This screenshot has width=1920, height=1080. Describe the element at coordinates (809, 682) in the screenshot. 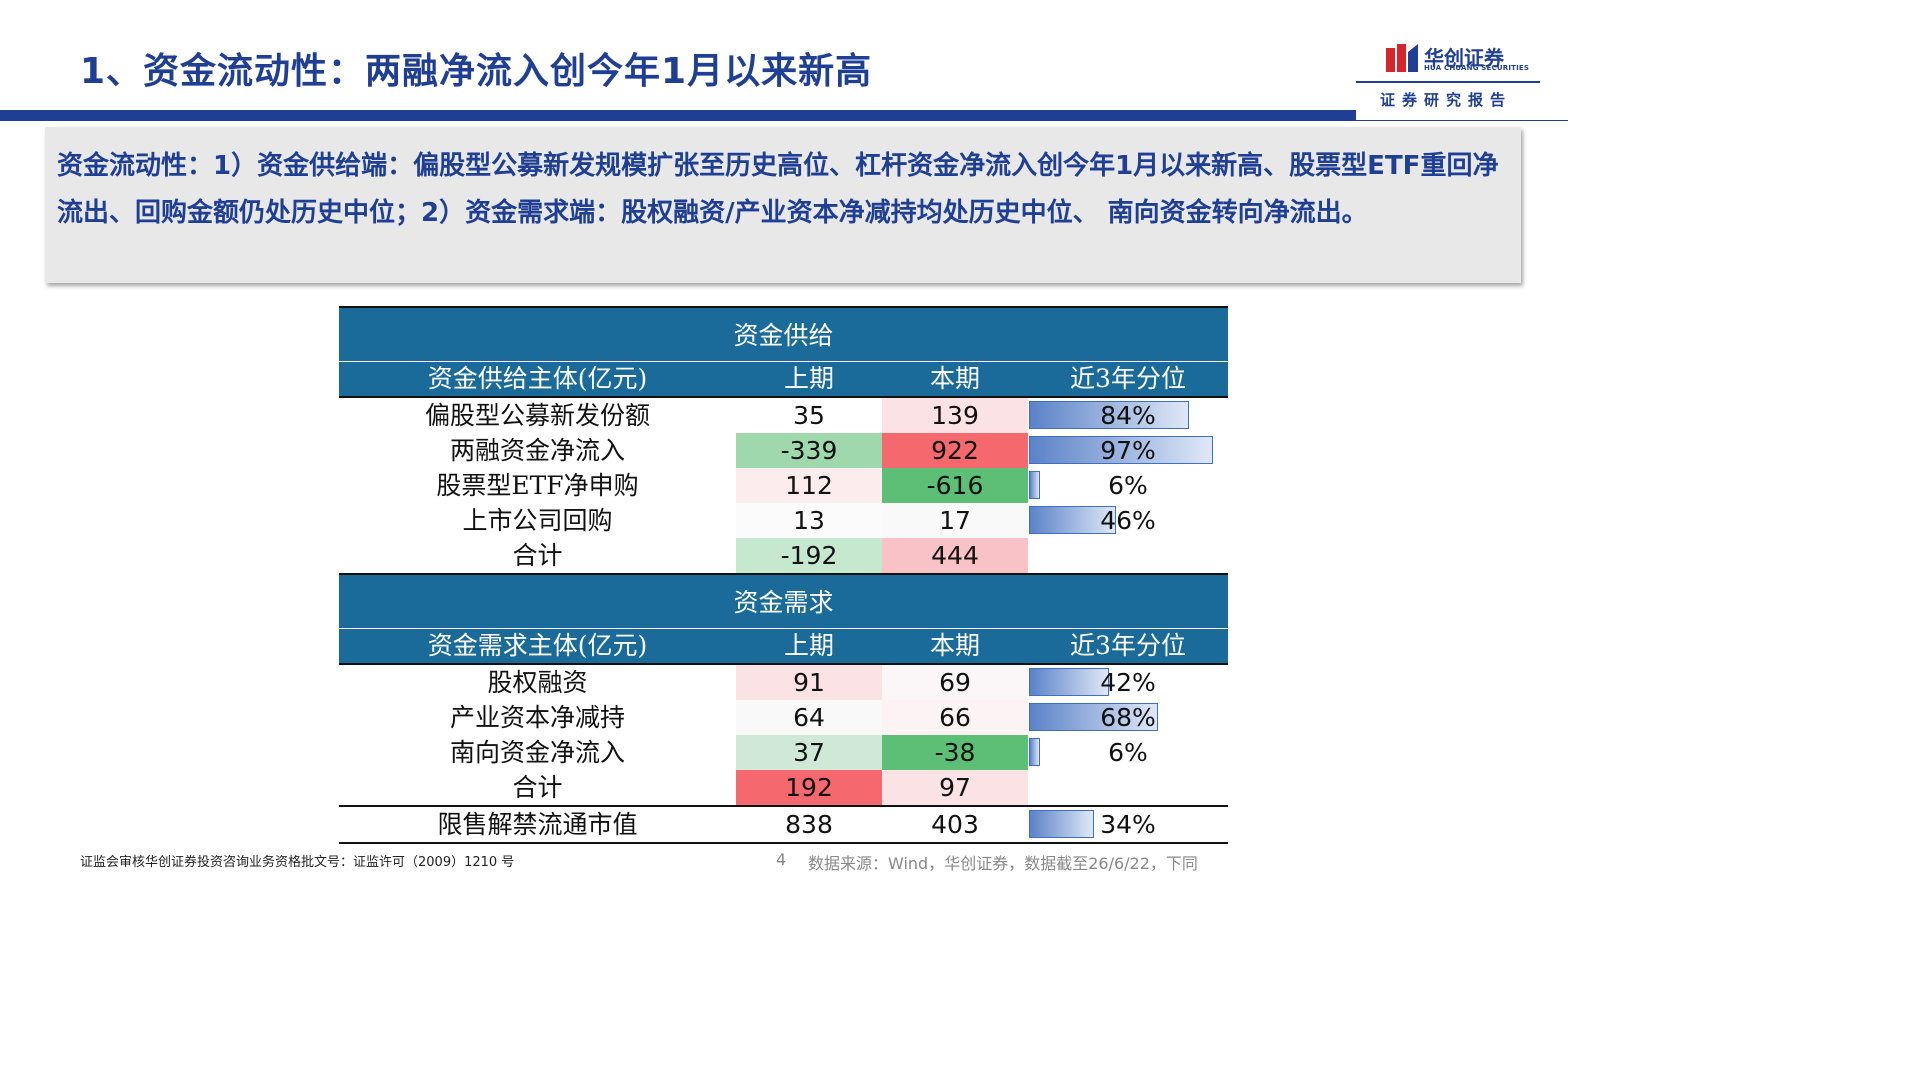

I see `prev-value-cell: 91` at that location.